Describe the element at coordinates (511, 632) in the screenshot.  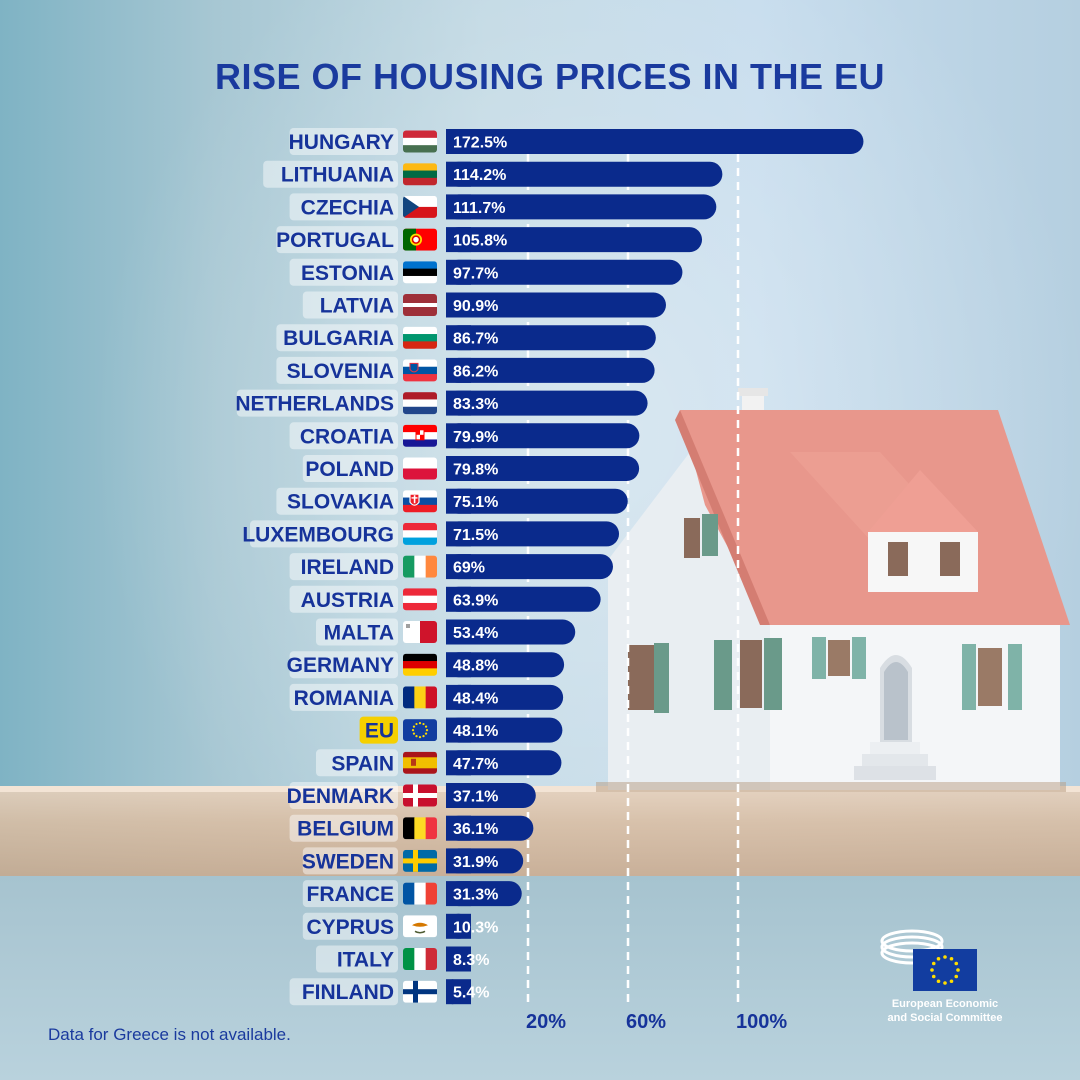
I see `bar-malta` at that location.